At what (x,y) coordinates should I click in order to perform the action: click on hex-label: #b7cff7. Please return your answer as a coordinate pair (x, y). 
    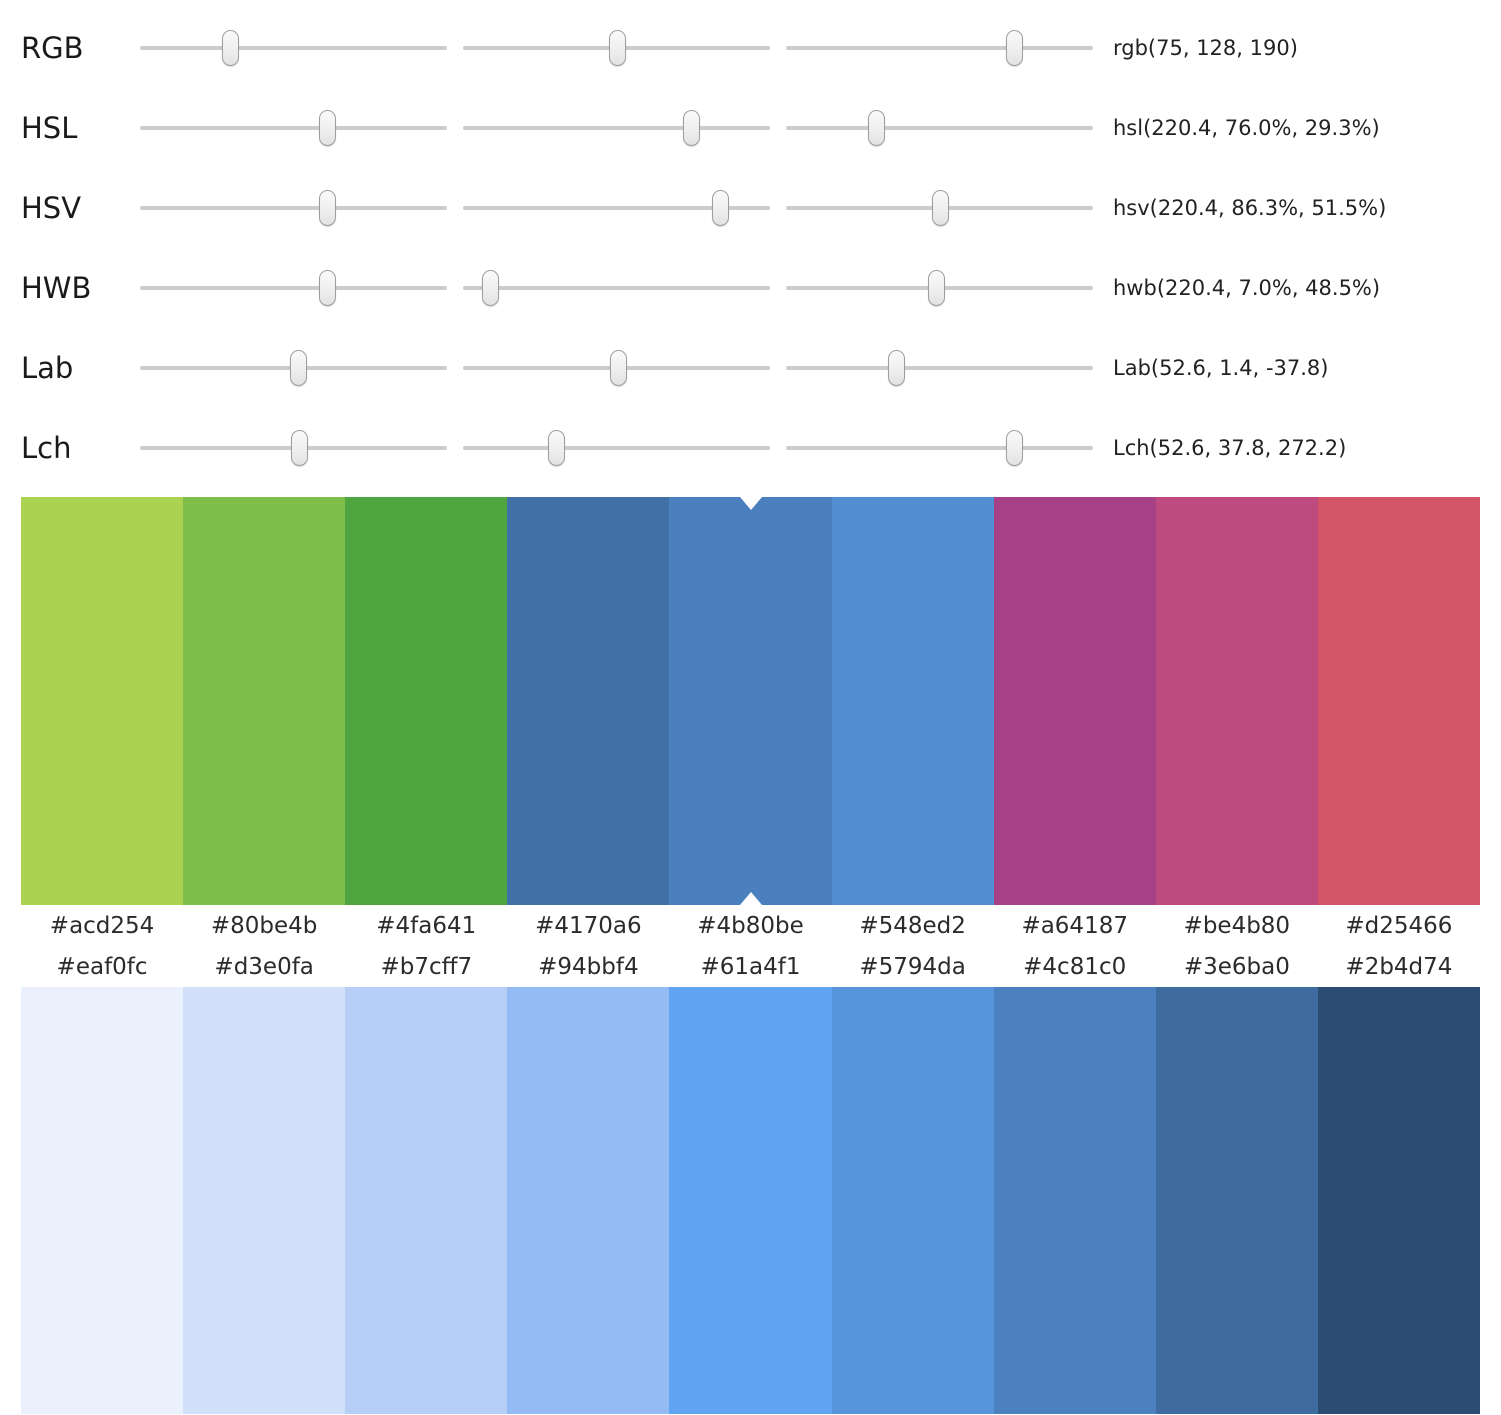
    Looking at the image, I should click on (426, 966).